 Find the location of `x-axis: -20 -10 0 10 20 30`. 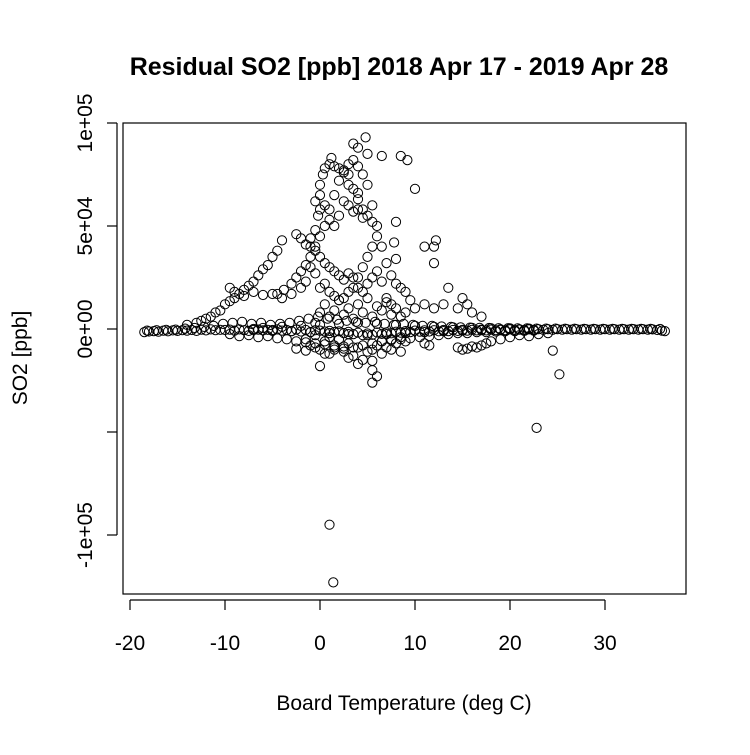

x-axis: -20 -10 0 10 20 30 is located at coordinates (366, 627).